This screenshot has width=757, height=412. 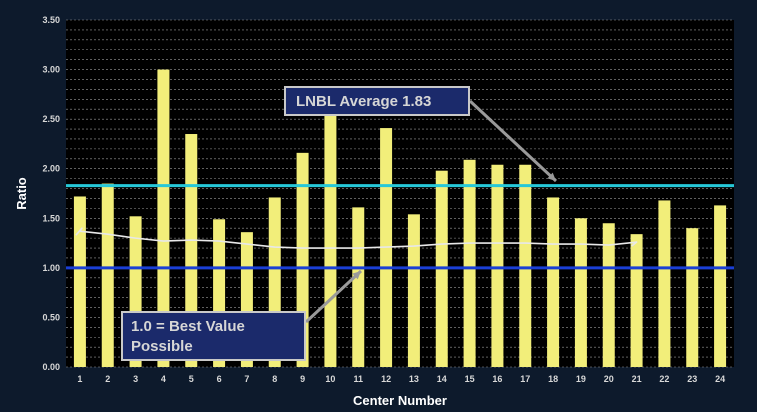 What do you see at coordinates (692, 379) in the screenshot?
I see `x-tick-label: 23` at bounding box center [692, 379].